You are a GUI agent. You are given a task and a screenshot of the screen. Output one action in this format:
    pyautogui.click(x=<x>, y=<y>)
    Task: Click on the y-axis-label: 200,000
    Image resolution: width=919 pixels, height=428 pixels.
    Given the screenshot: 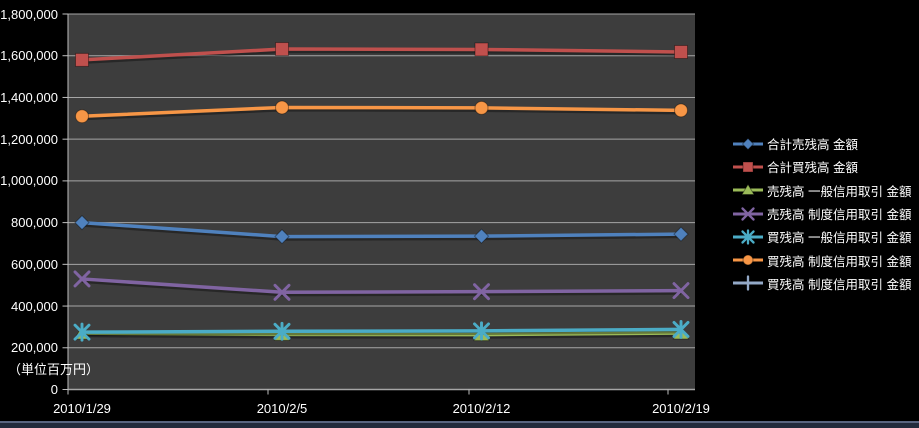 What is the action you would take?
    pyautogui.click(x=34, y=348)
    